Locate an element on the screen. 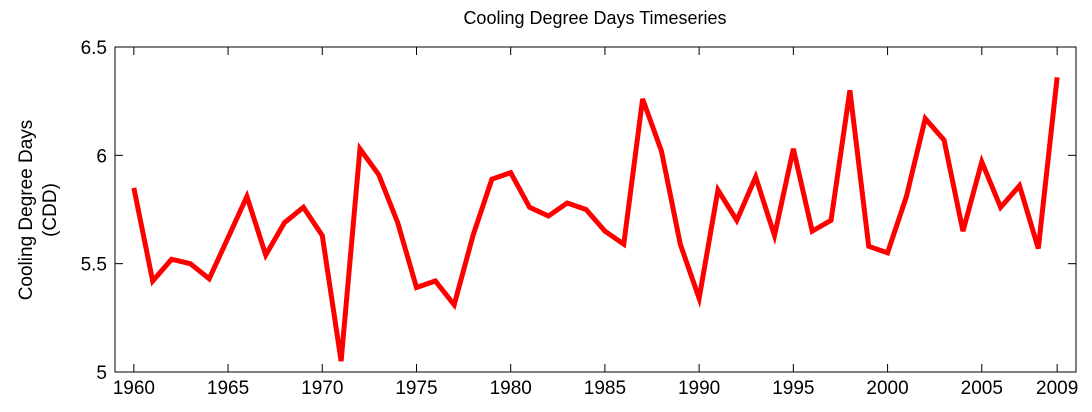 Image resolution: width=1092 pixels, height=412 pixels. y-tick-label: 6 is located at coordinates (101, 156).